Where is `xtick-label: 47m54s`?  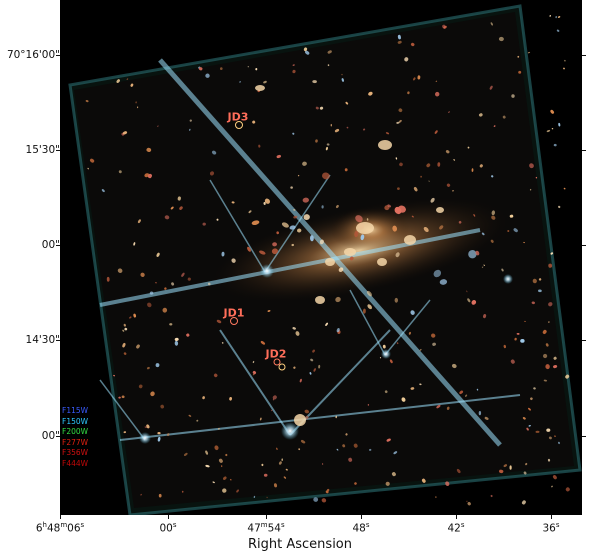
xtick-label: 47m54s is located at coordinates (266, 528).